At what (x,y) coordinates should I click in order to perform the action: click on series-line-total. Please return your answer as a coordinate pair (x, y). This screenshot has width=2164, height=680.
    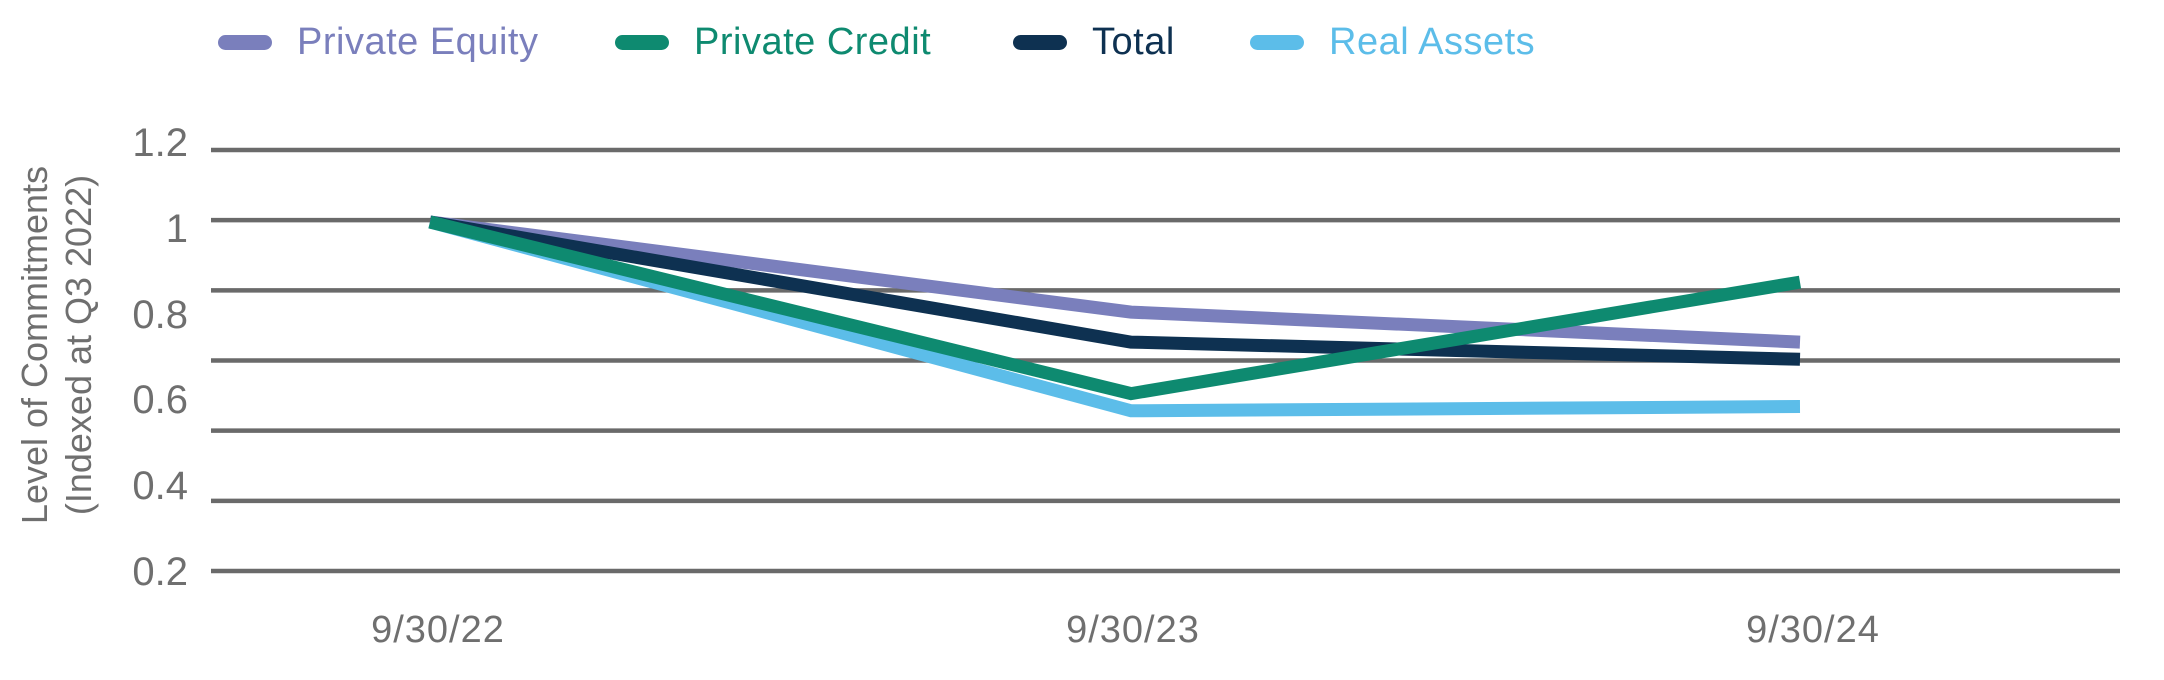
    Looking at the image, I should click on (1114, 290).